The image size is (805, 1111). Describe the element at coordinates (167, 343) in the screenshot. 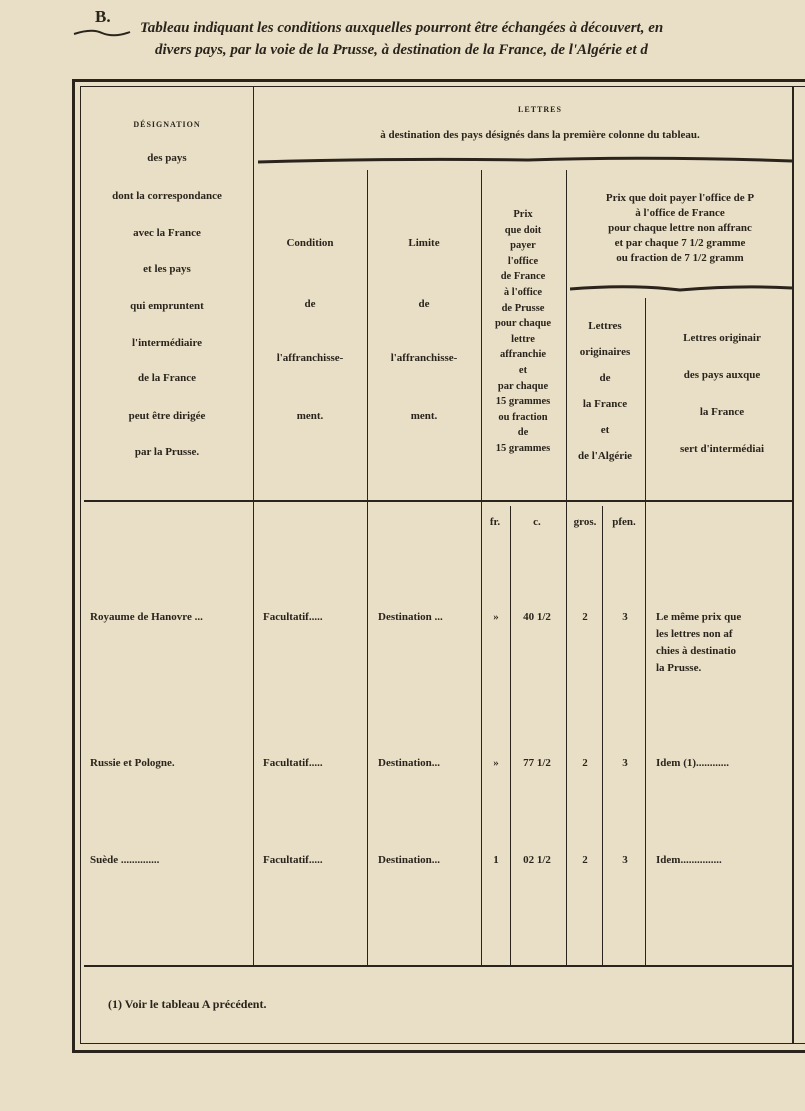

I see `column-header: l'intermédiaire` at that location.